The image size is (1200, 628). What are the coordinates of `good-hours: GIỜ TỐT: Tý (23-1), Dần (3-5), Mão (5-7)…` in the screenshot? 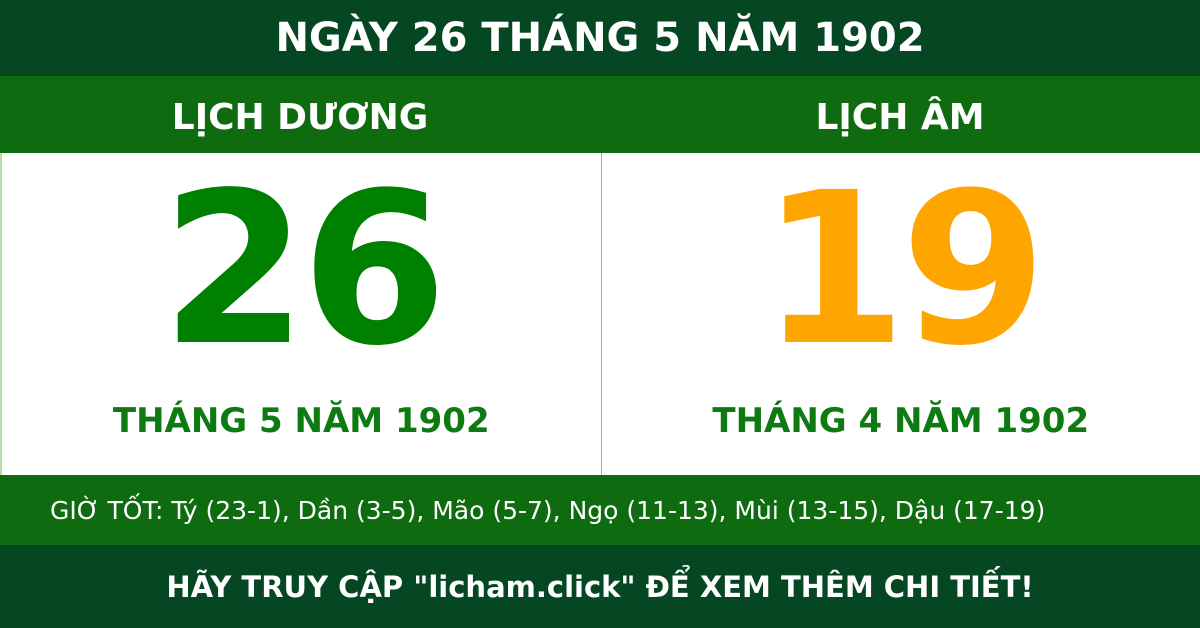 It's located at (600, 510).